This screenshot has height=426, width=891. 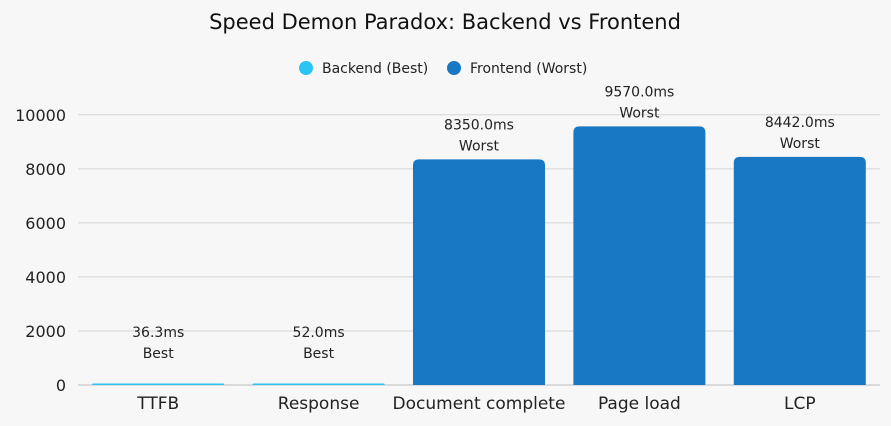 What do you see at coordinates (318, 384) in the screenshot?
I see `bar-response` at bounding box center [318, 384].